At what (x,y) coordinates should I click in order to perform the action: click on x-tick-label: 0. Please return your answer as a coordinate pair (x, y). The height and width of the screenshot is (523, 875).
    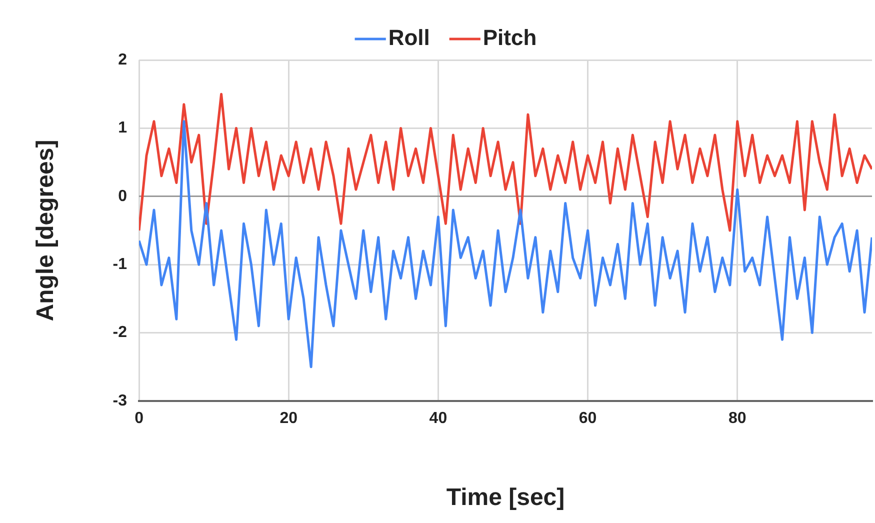
    Looking at the image, I should click on (139, 419).